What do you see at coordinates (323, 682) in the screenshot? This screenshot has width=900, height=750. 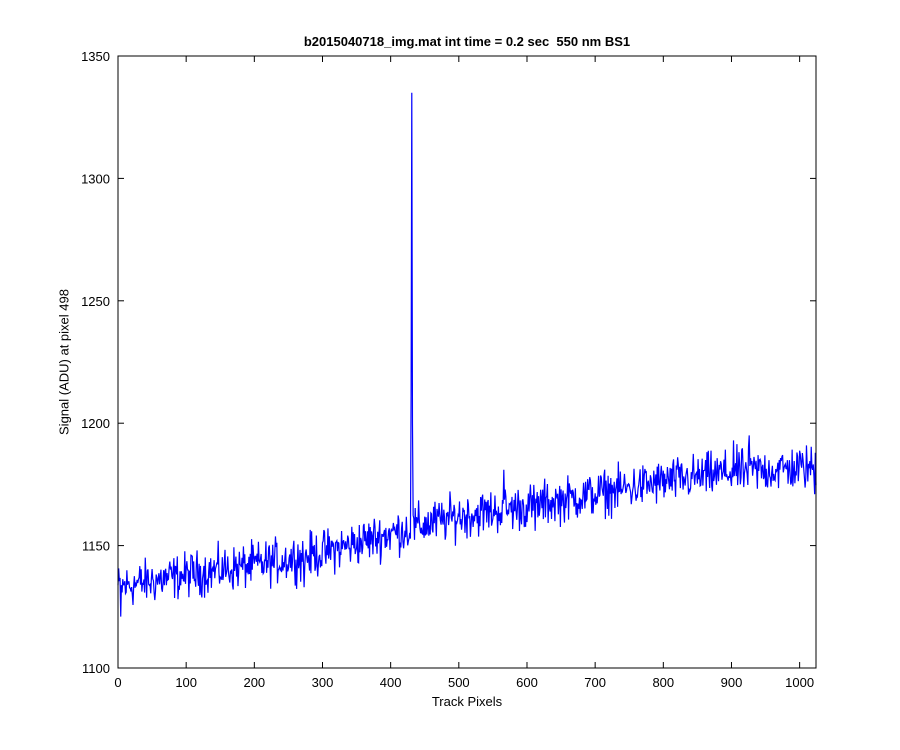 I see `x-tick-label: 300` at bounding box center [323, 682].